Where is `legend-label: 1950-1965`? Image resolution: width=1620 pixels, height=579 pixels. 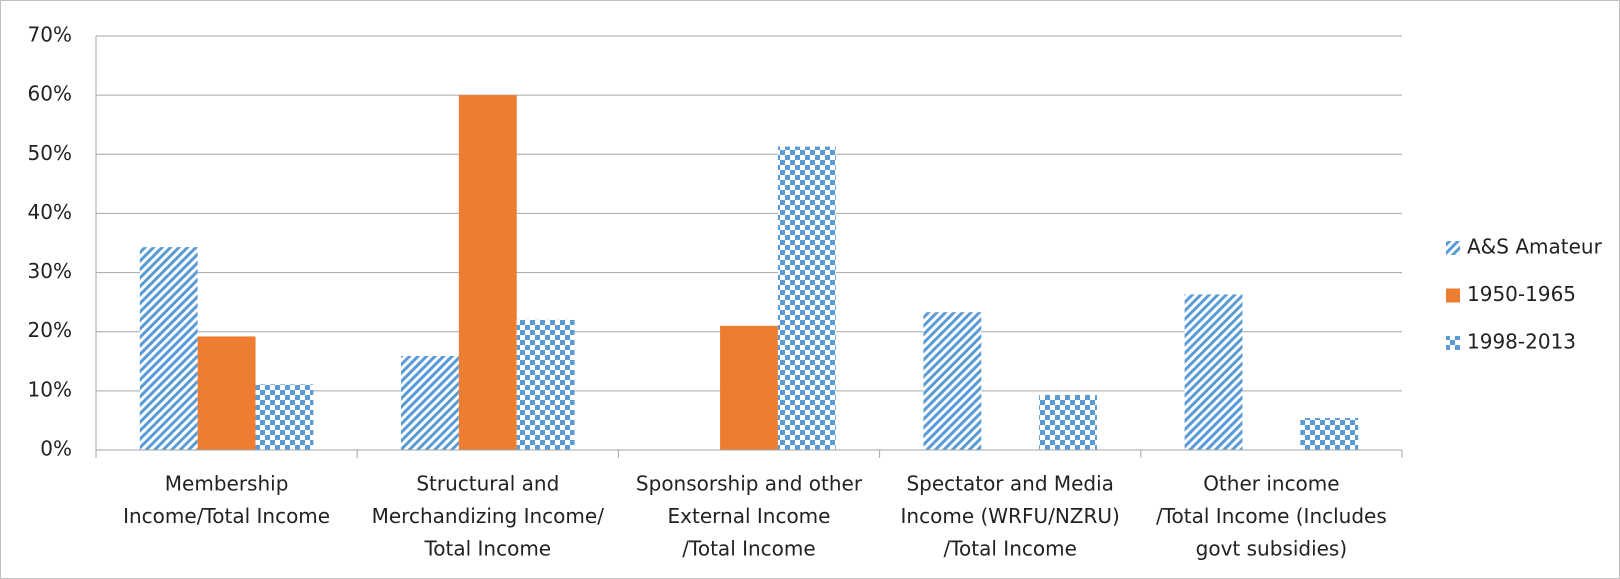 legend-label: 1950-1965 is located at coordinates (1521, 294).